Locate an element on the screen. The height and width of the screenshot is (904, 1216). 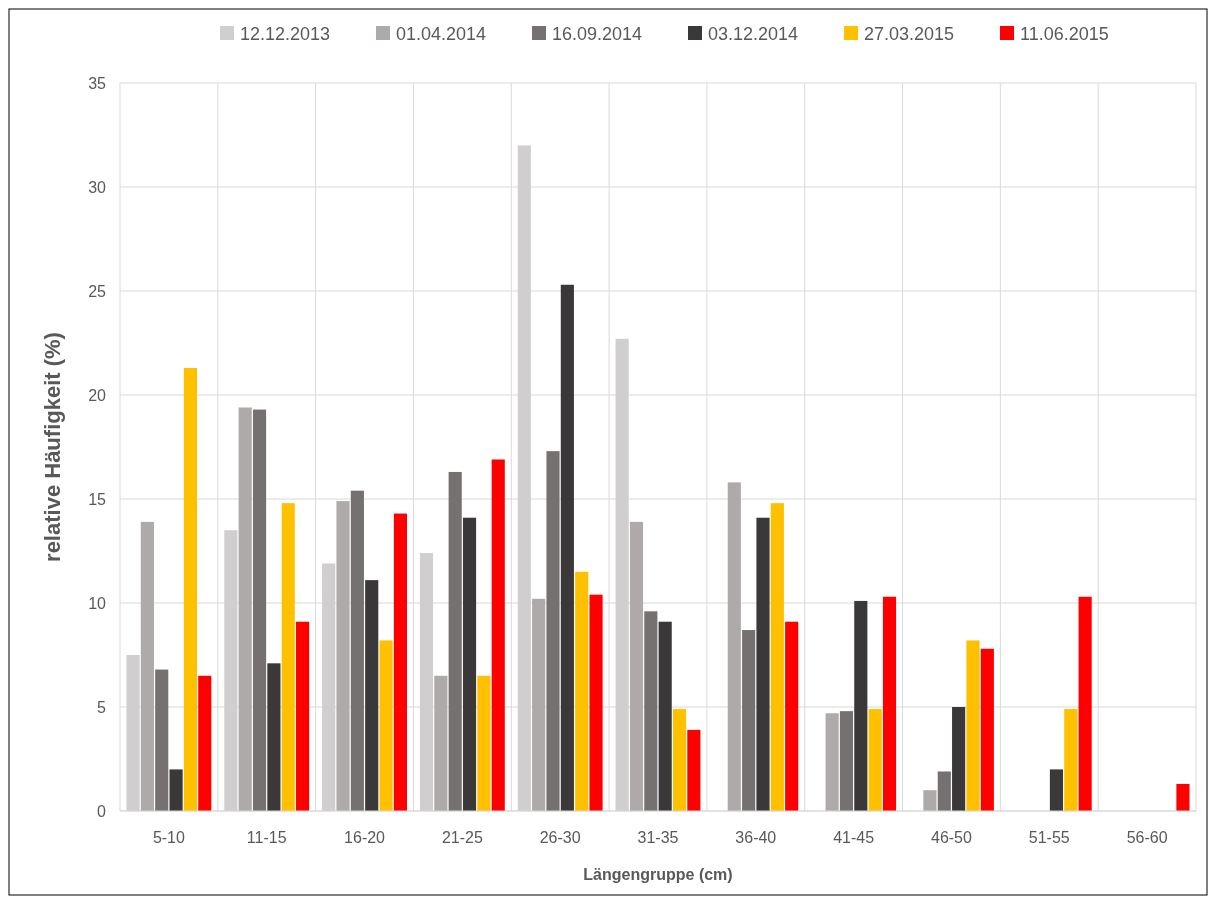
legend-label: 12.12.2013 is located at coordinates (285, 34).